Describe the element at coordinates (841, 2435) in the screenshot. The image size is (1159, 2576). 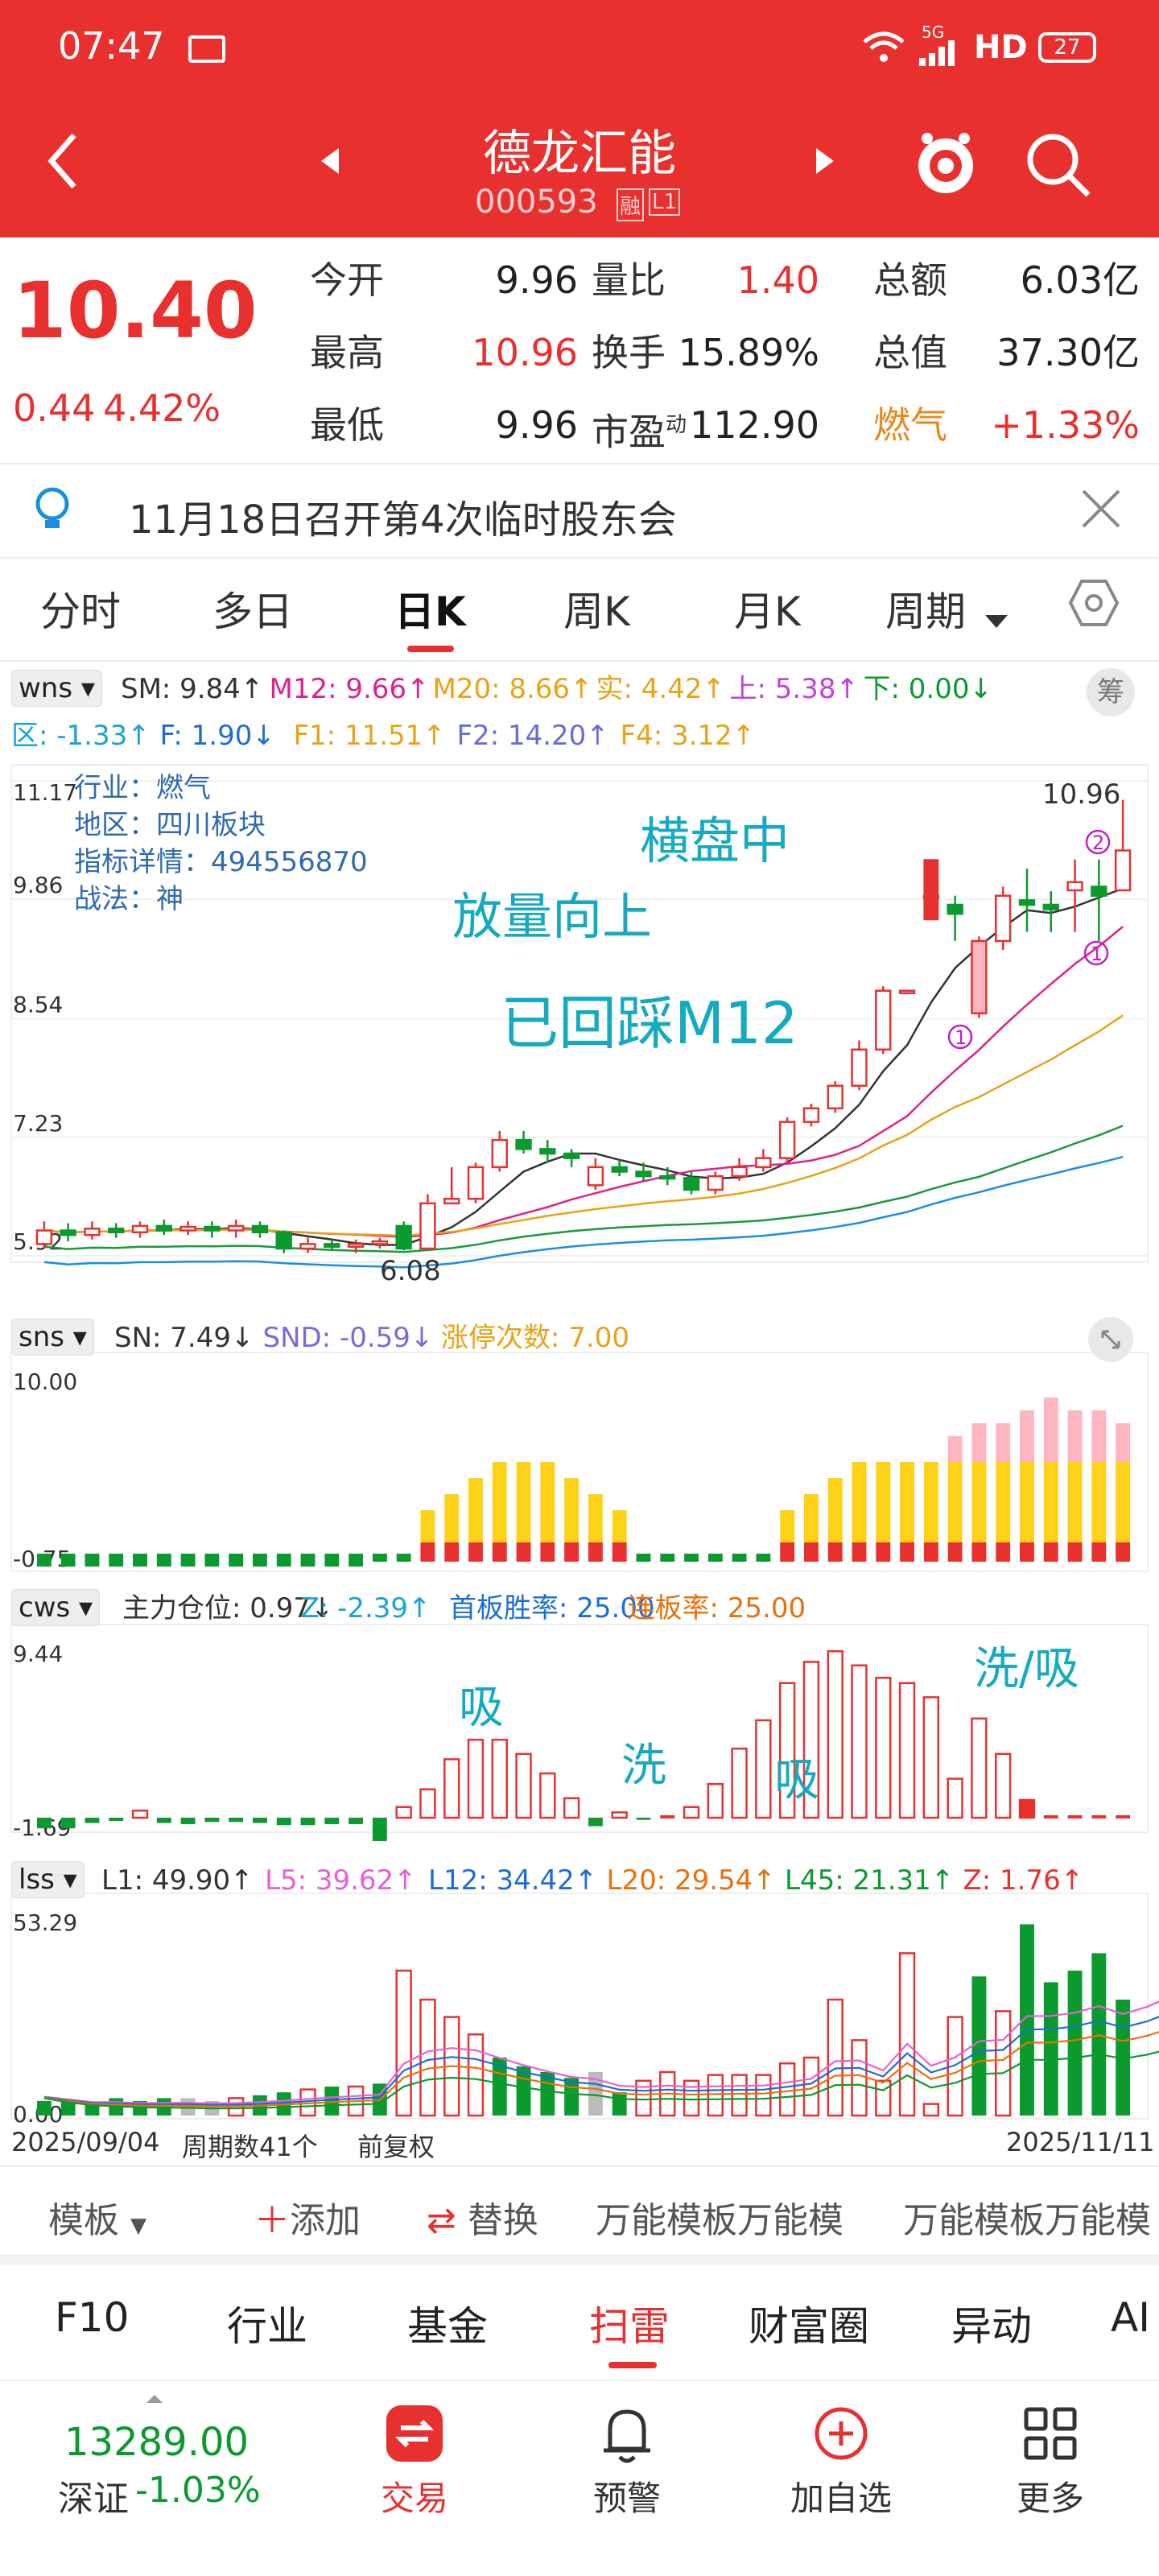
I see `add-circle-icon` at that location.